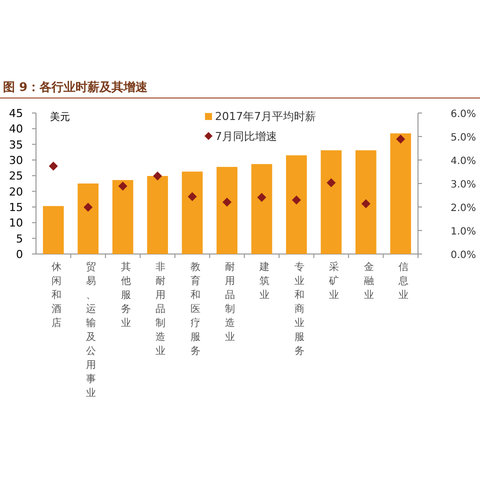 The width and height of the screenshot is (480, 480). I want to click on y-tick-label: 20, so click(16, 191).